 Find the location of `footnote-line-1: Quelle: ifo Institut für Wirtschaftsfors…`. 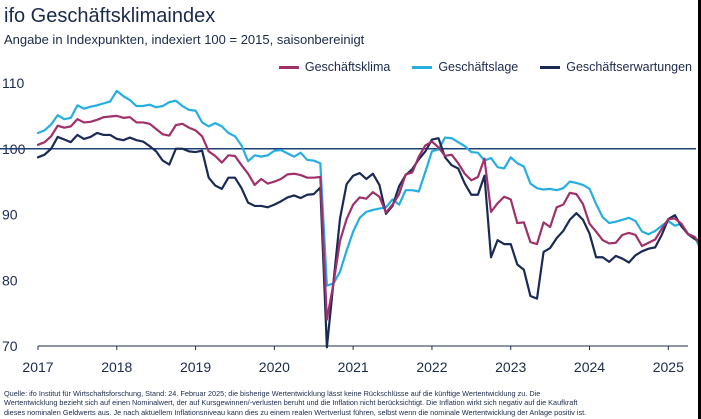

footnote-line-1: Quelle: ifo Institut für Wirtschaftsfors… is located at coordinates (272, 393).